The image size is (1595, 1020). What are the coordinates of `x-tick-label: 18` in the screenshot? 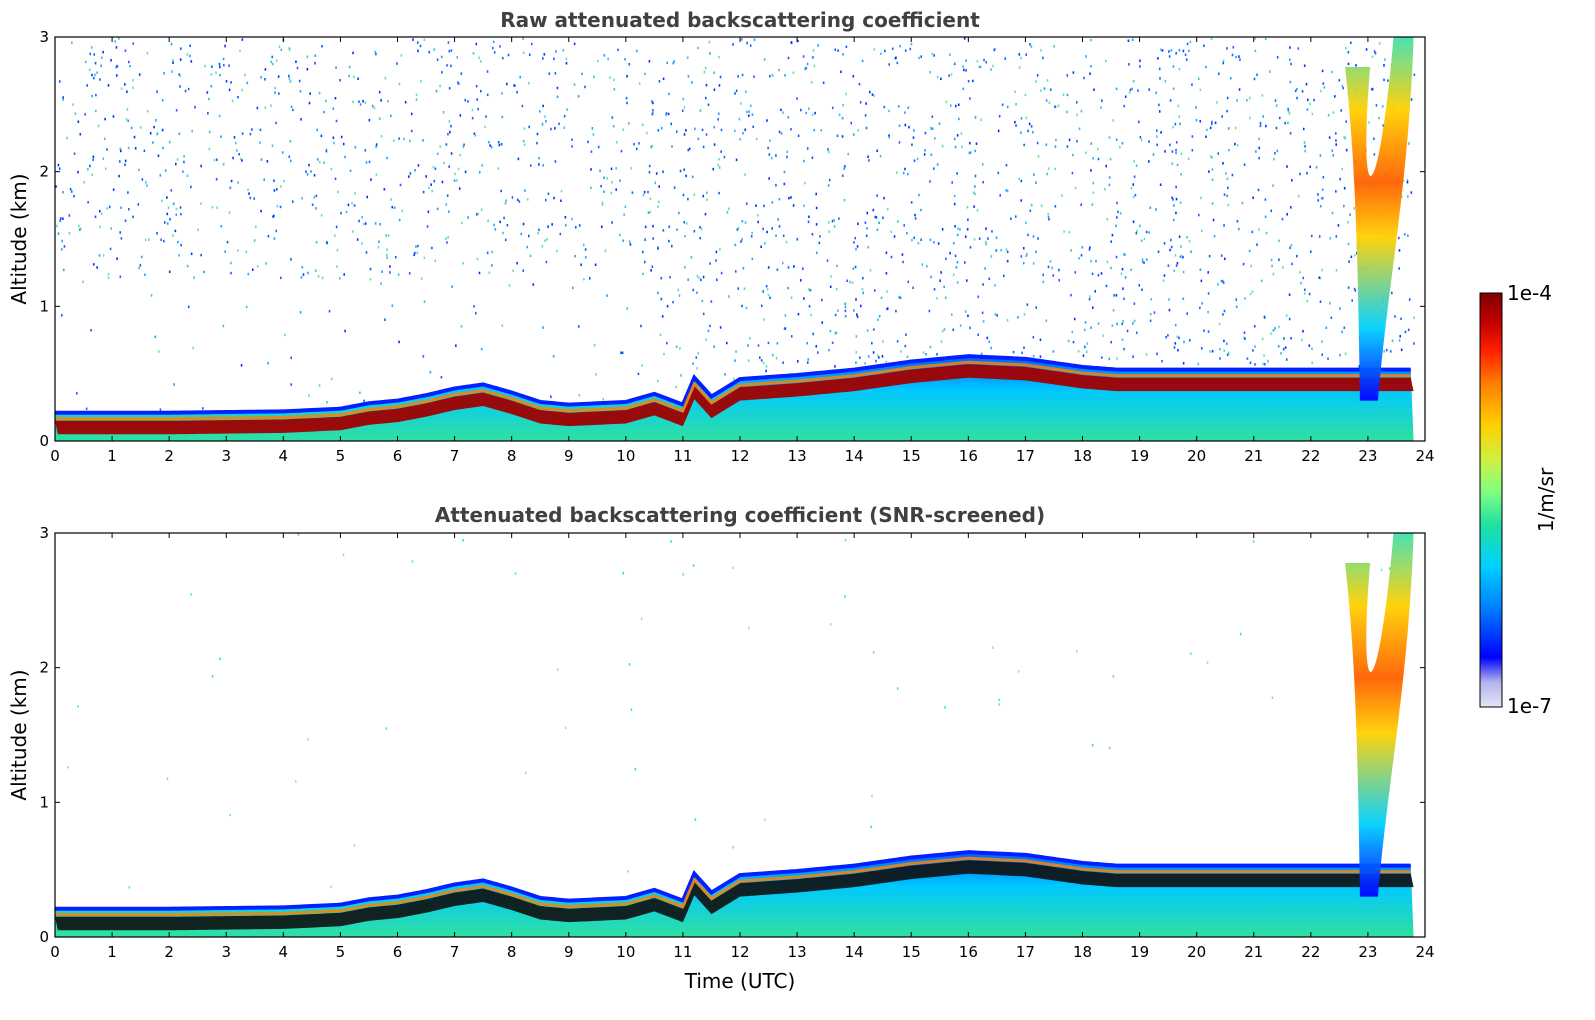 It's located at (1082, 456).